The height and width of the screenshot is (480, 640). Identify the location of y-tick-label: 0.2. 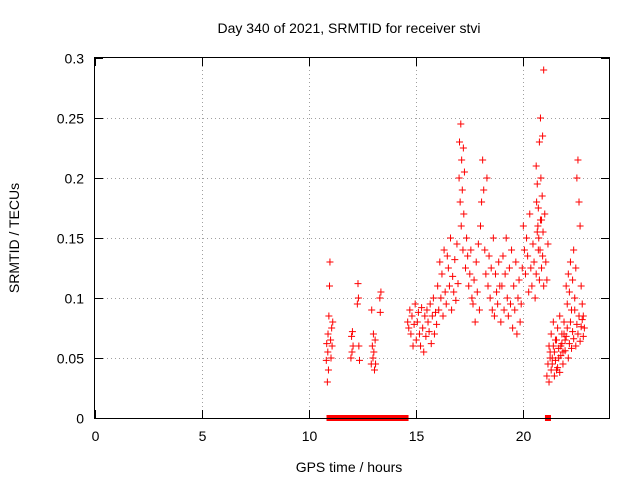
(75, 179).